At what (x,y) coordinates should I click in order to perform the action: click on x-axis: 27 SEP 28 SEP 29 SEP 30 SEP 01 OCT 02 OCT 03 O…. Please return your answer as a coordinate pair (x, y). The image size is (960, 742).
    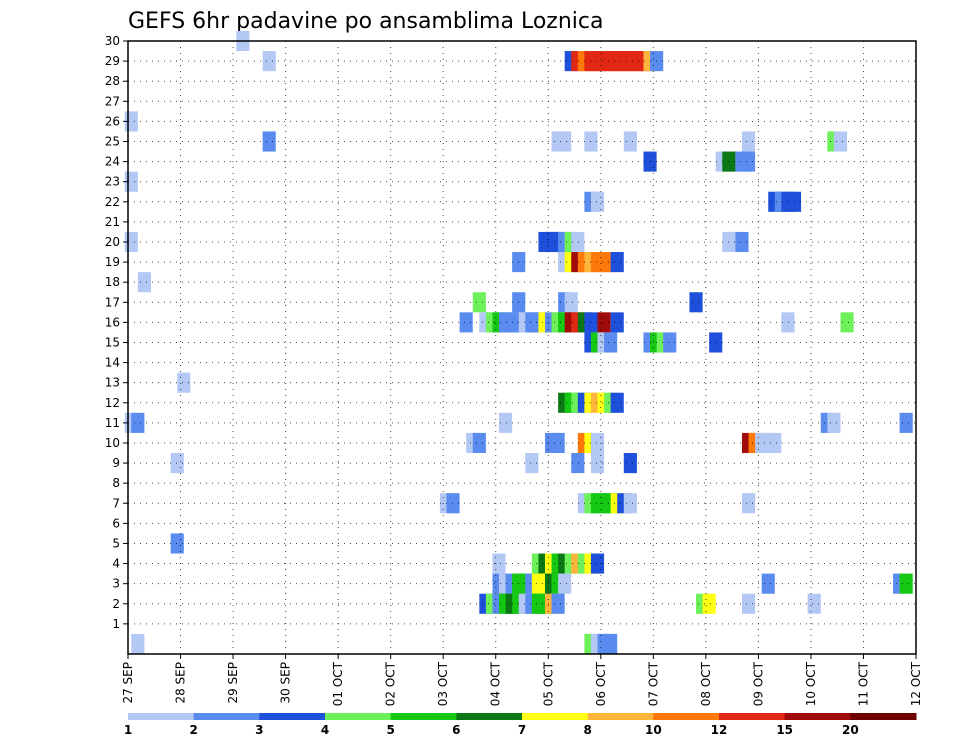
    Looking at the image, I should click on (522, 680).